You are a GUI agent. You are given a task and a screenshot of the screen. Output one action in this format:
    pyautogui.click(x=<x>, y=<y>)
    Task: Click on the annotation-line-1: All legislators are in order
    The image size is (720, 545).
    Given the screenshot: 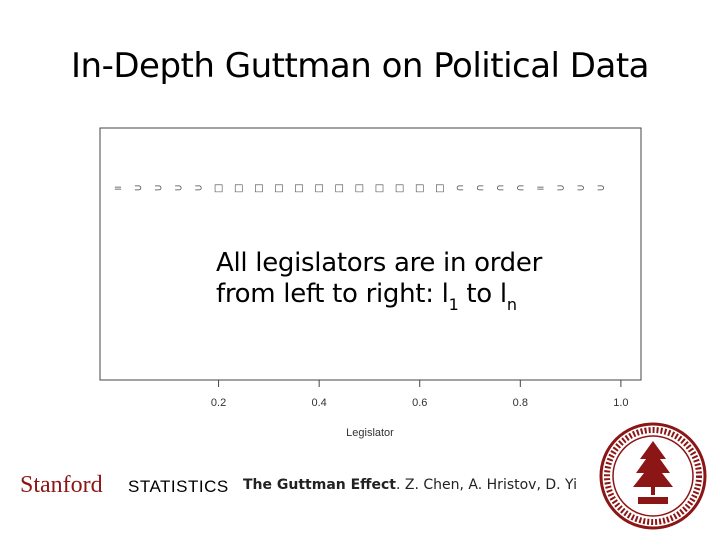 What is the action you would take?
    pyautogui.click(x=379, y=263)
    